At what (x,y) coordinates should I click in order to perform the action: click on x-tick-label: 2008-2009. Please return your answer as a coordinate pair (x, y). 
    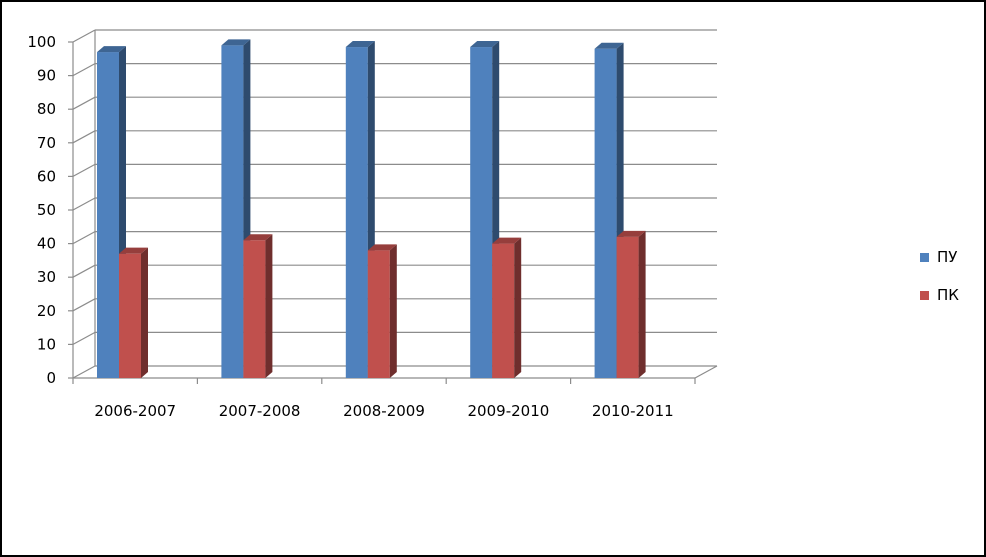
    Looking at the image, I should click on (384, 411).